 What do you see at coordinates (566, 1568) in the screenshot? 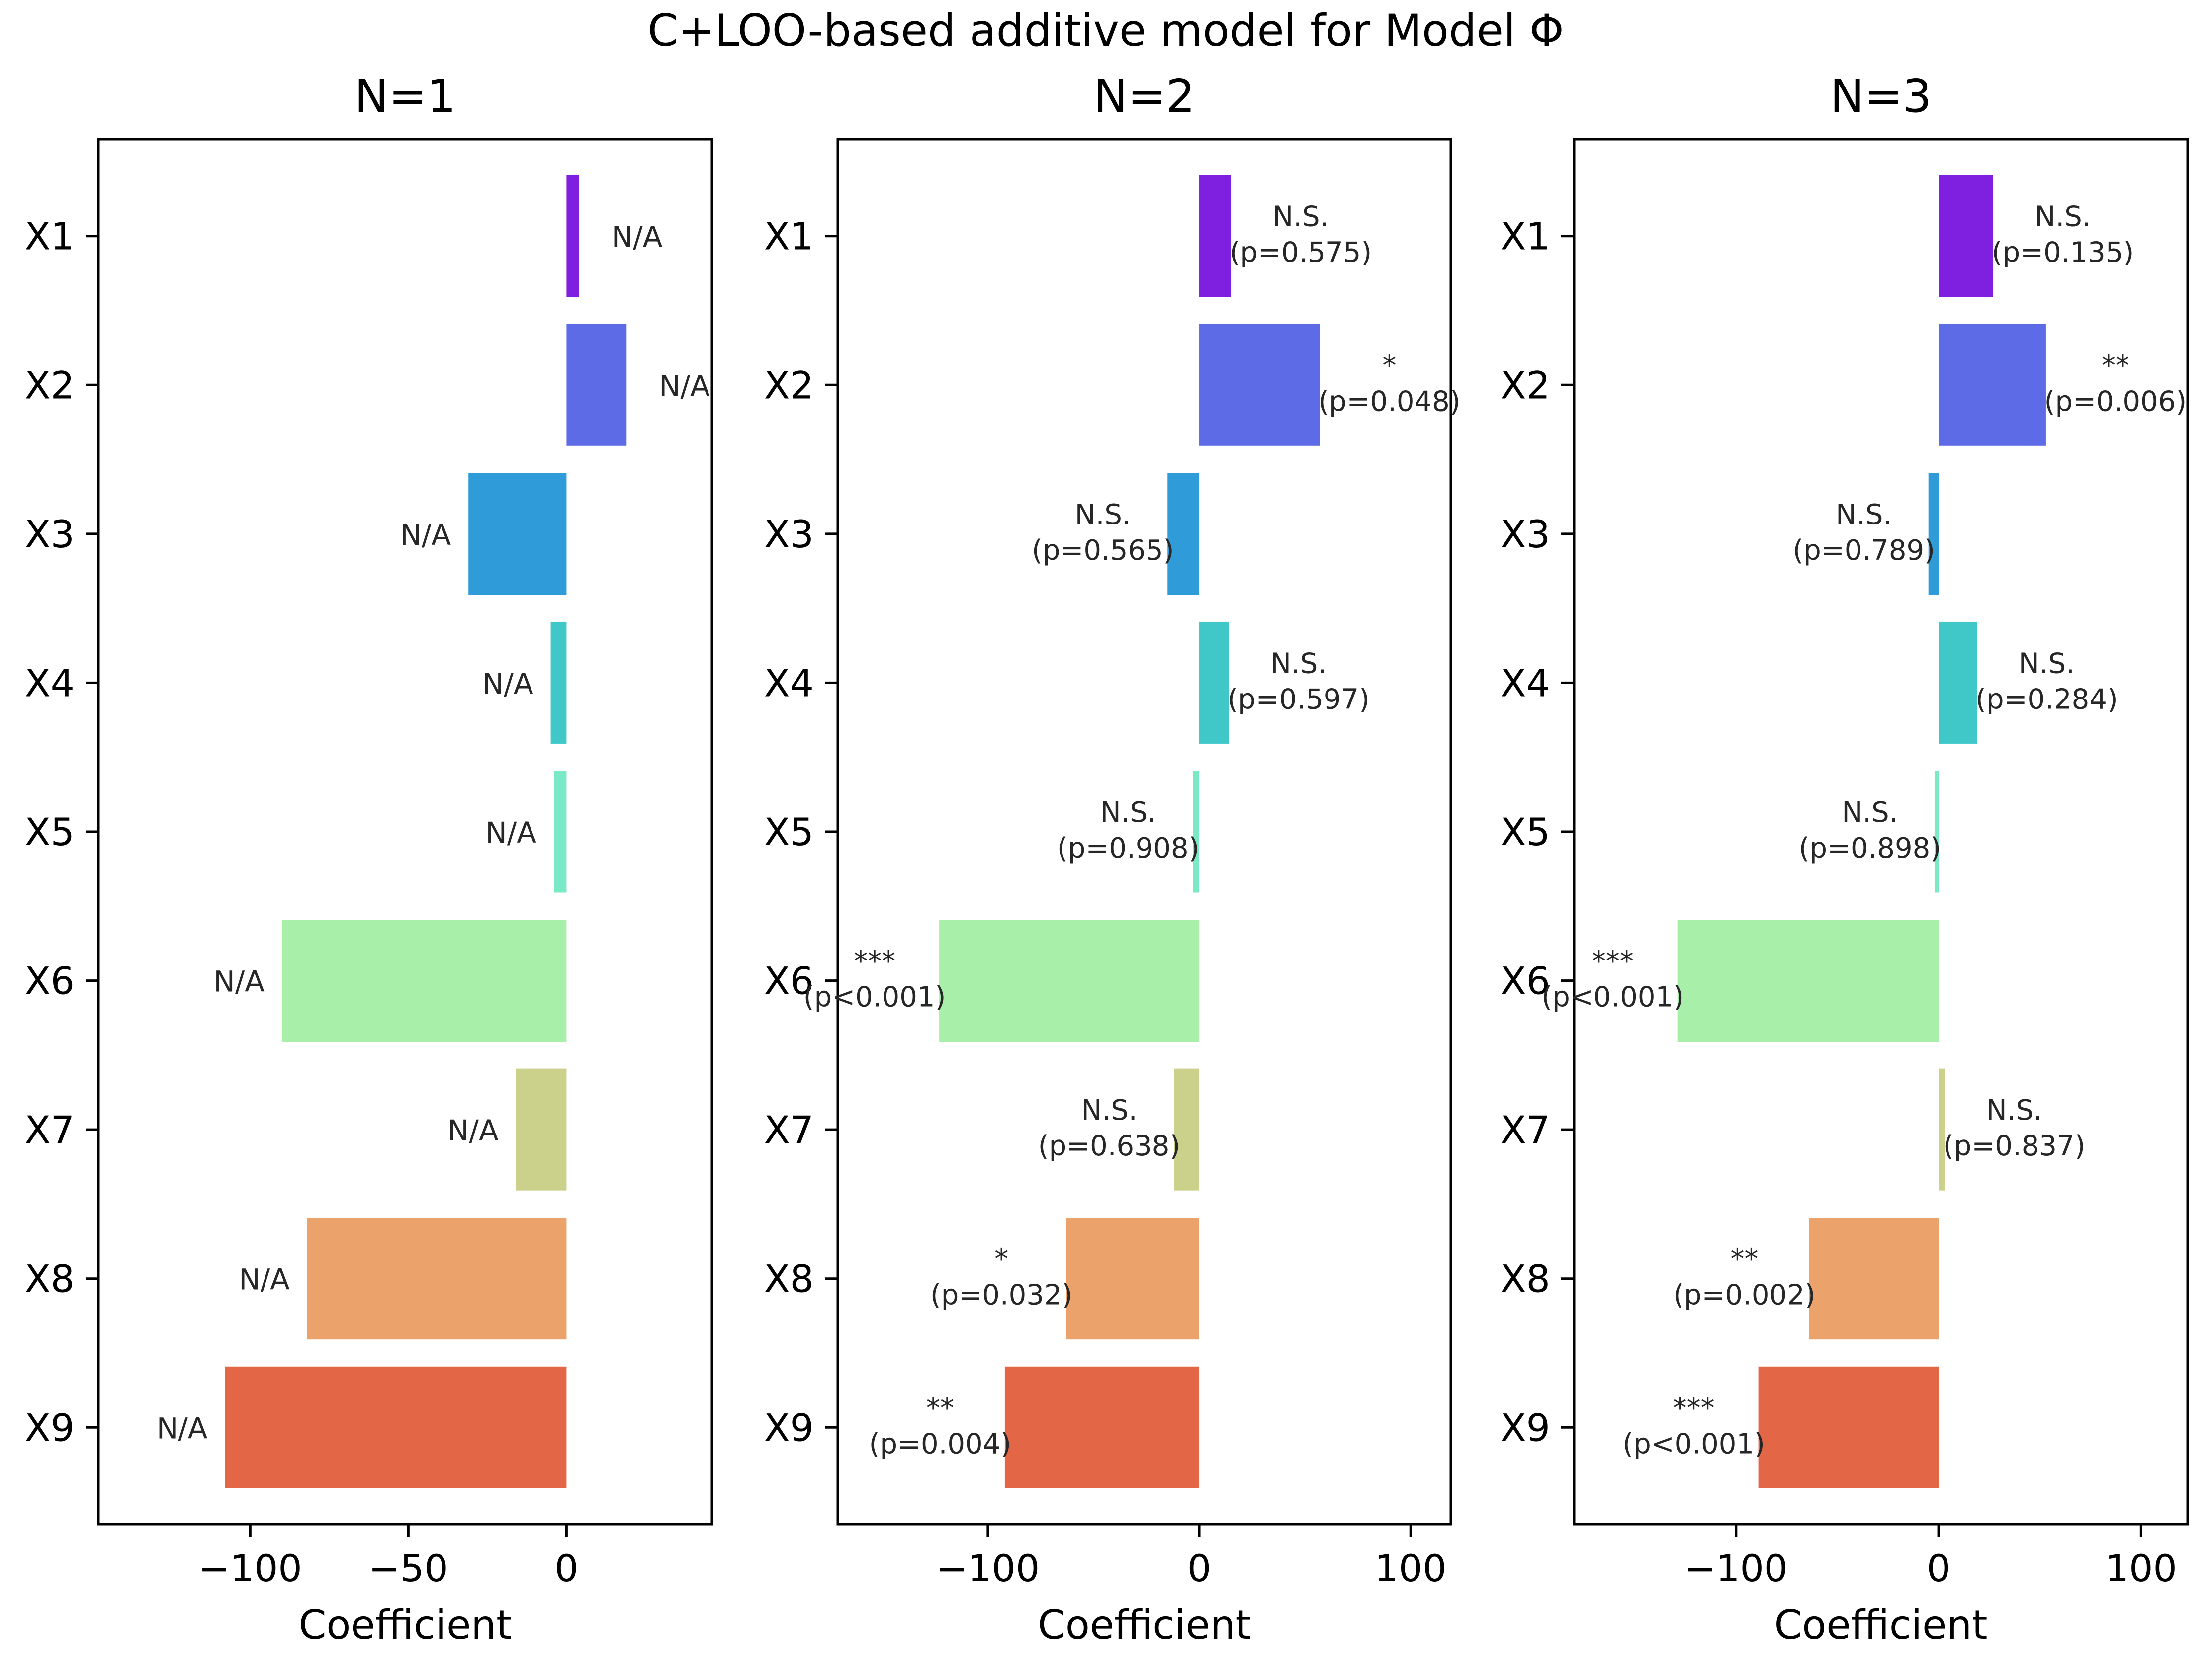
I see `x-tick-label-2-panel-1: 0` at bounding box center [566, 1568].